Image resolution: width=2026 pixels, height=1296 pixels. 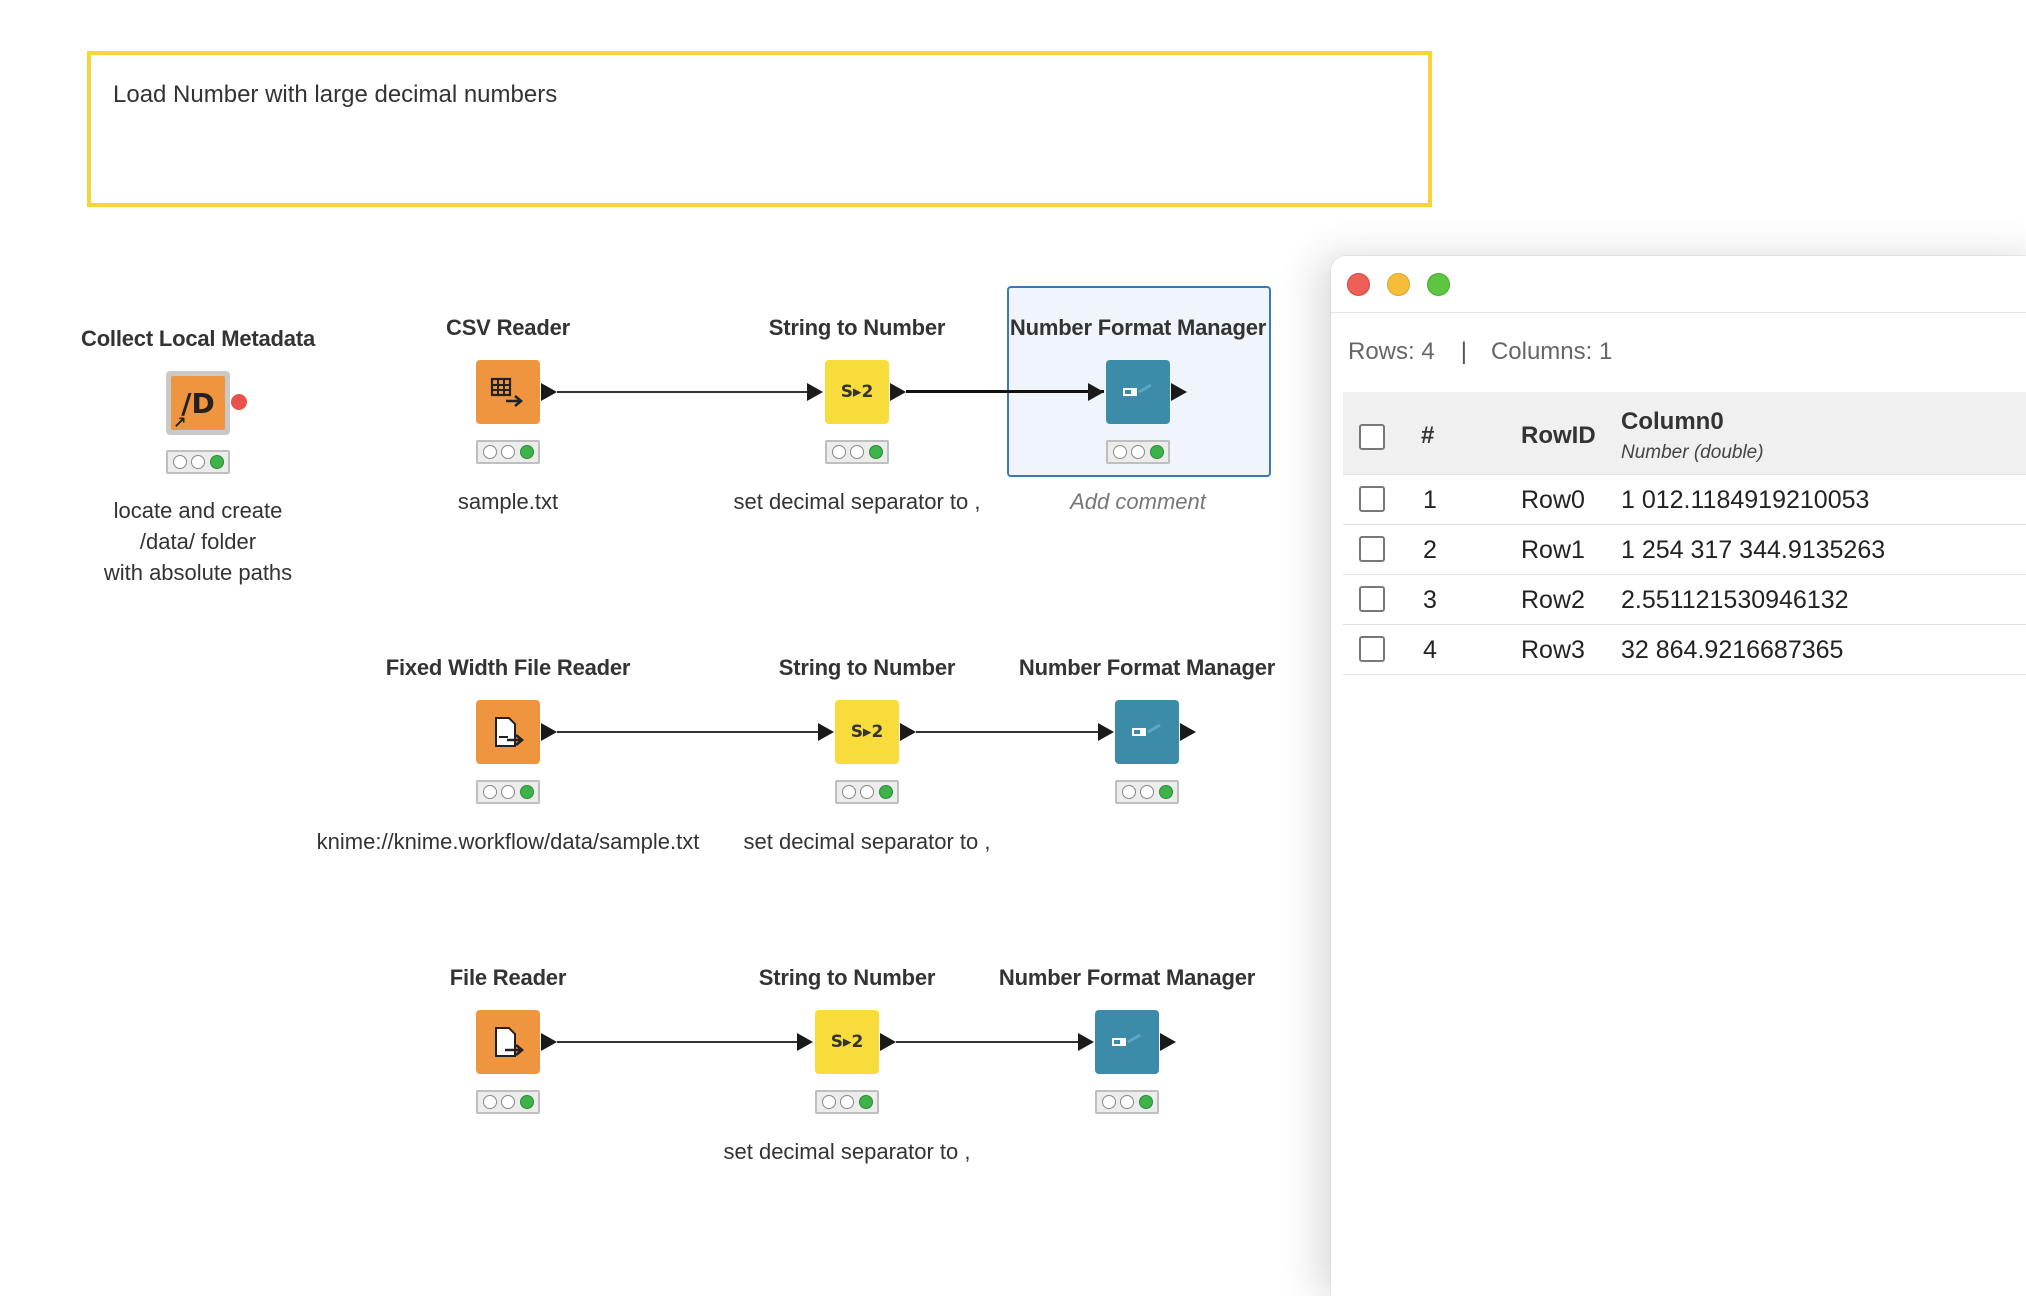 I want to click on row-id: Row2, so click(x=1553, y=600).